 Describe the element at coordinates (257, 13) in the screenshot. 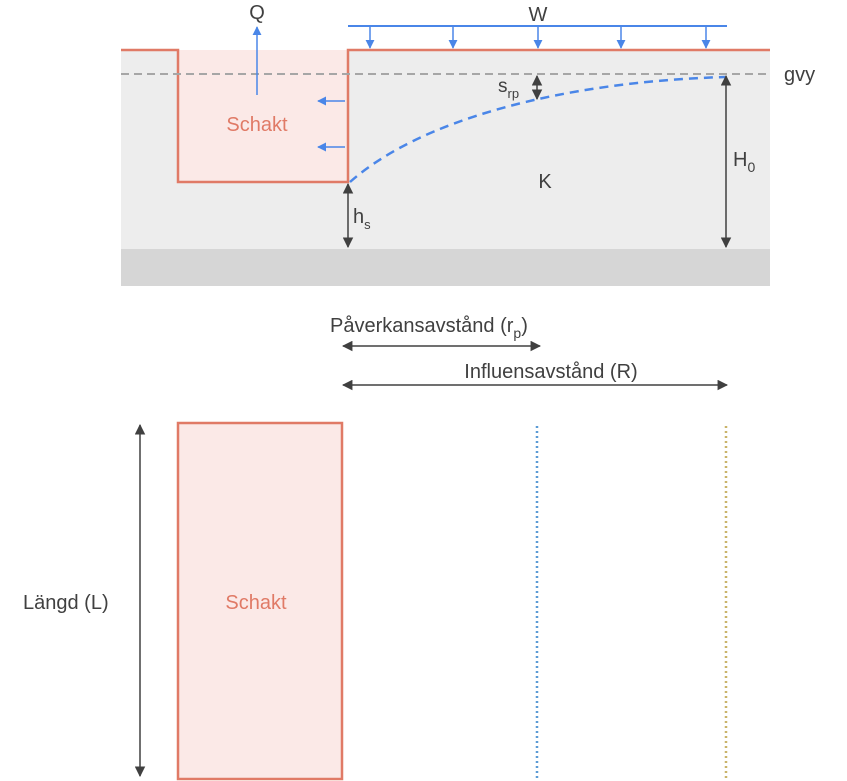

I see `q-label: Q` at that location.